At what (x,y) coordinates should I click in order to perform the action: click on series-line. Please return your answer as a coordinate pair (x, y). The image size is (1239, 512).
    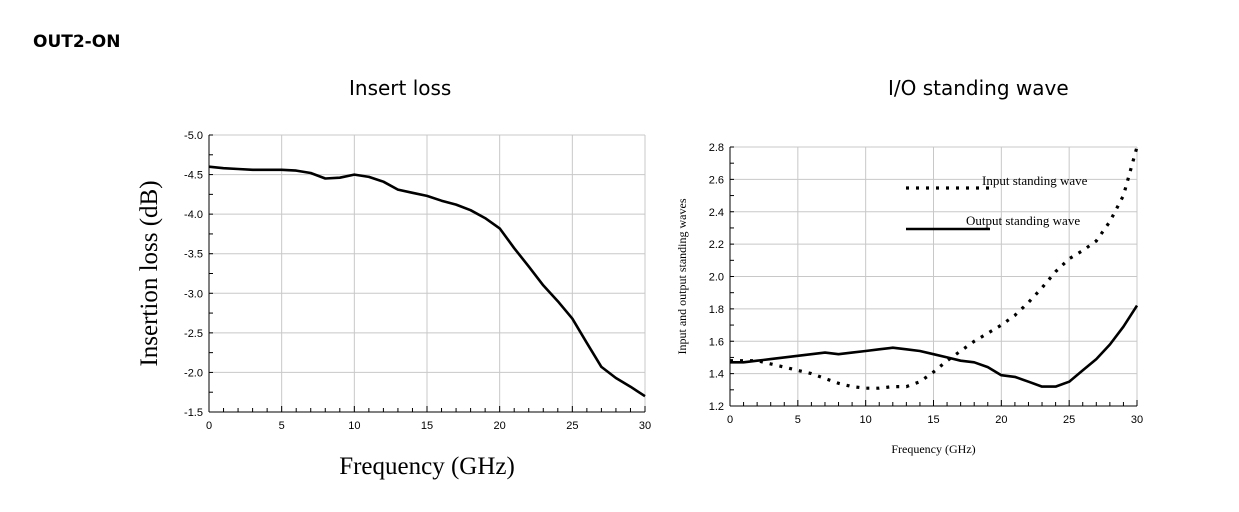
    Looking at the image, I should click on (934, 346).